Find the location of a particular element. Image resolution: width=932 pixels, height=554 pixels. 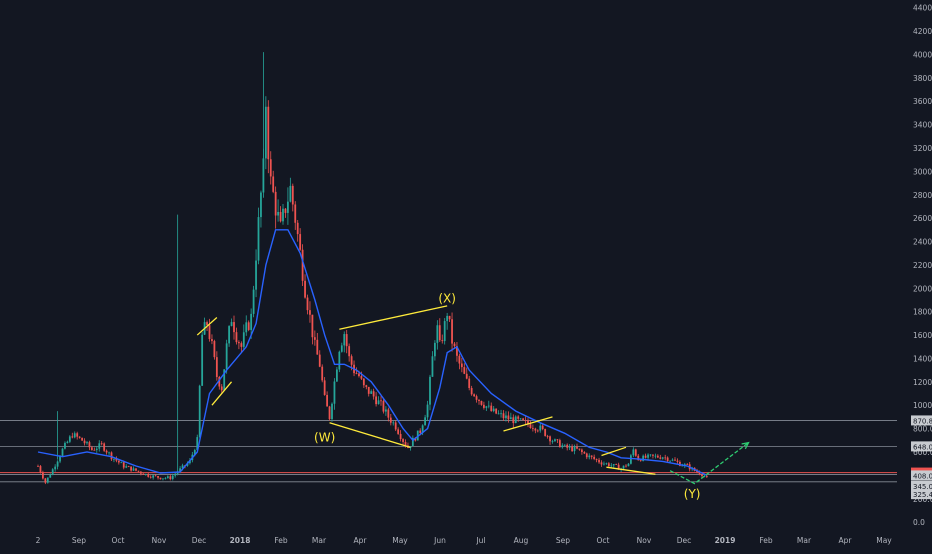

y-tick-label-13: 2600.0 is located at coordinates (922, 218).